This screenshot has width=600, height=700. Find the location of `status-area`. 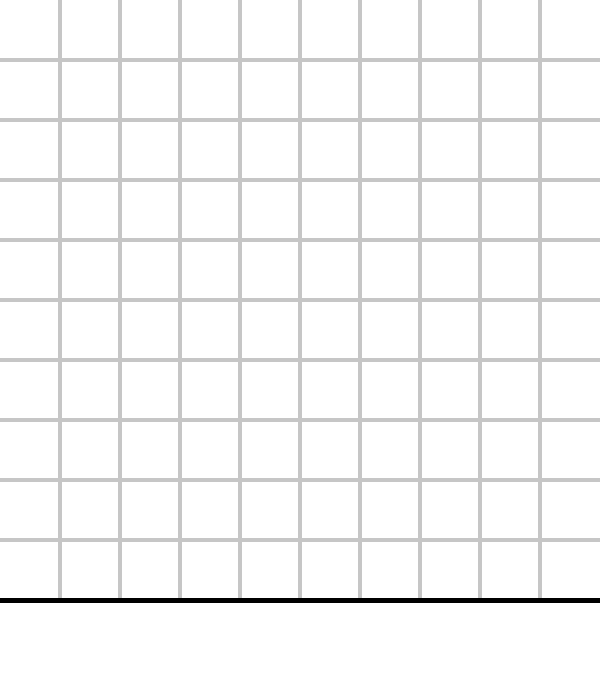

status-area is located at coordinates (300, 651).